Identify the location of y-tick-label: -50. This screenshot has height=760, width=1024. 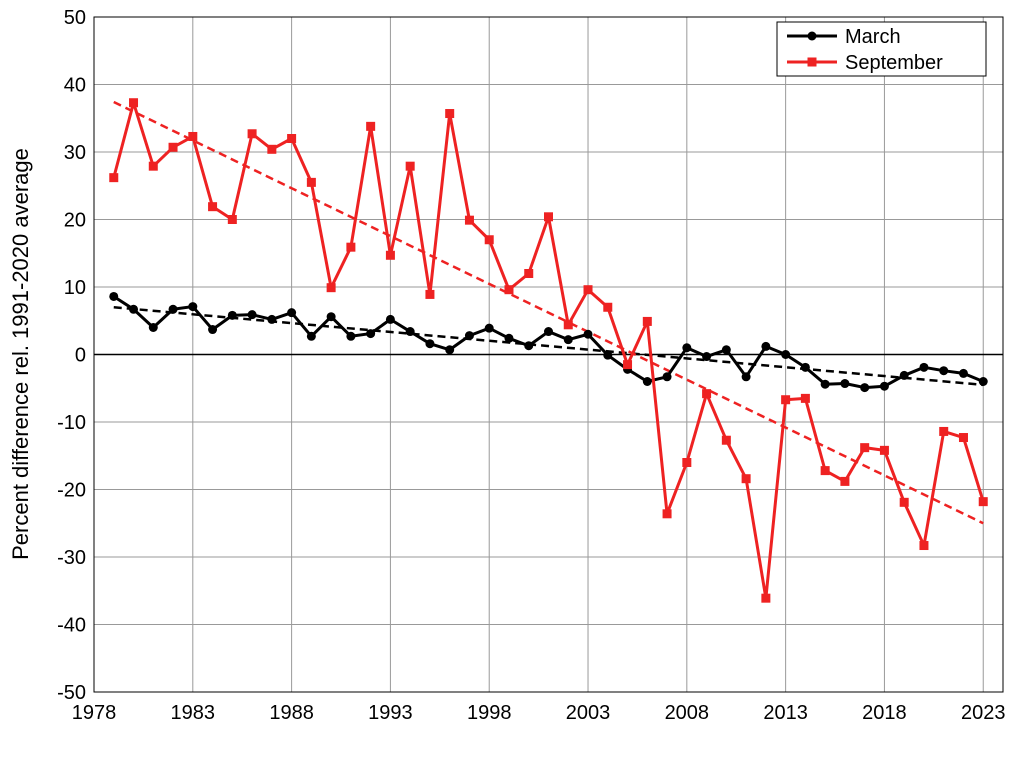
(71, 693).